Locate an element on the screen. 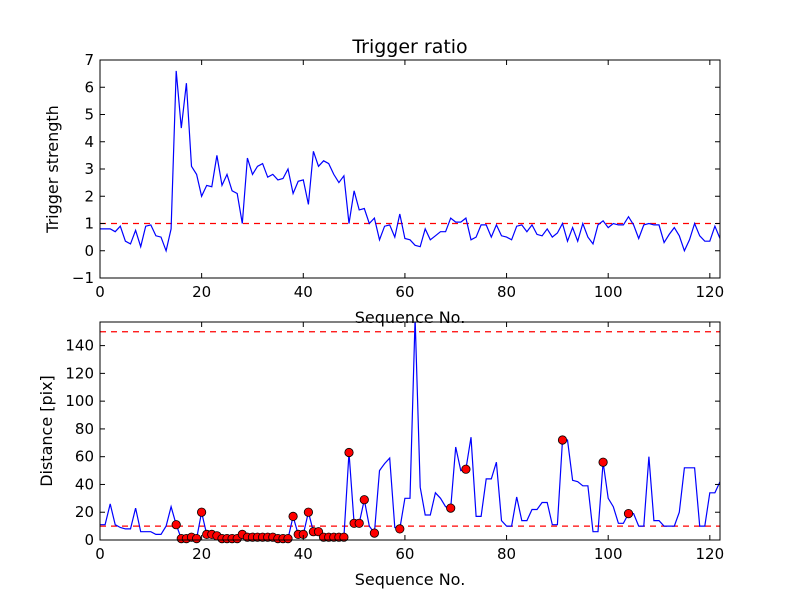  y-tick-label: 4 is located at coordinates (89, 142).